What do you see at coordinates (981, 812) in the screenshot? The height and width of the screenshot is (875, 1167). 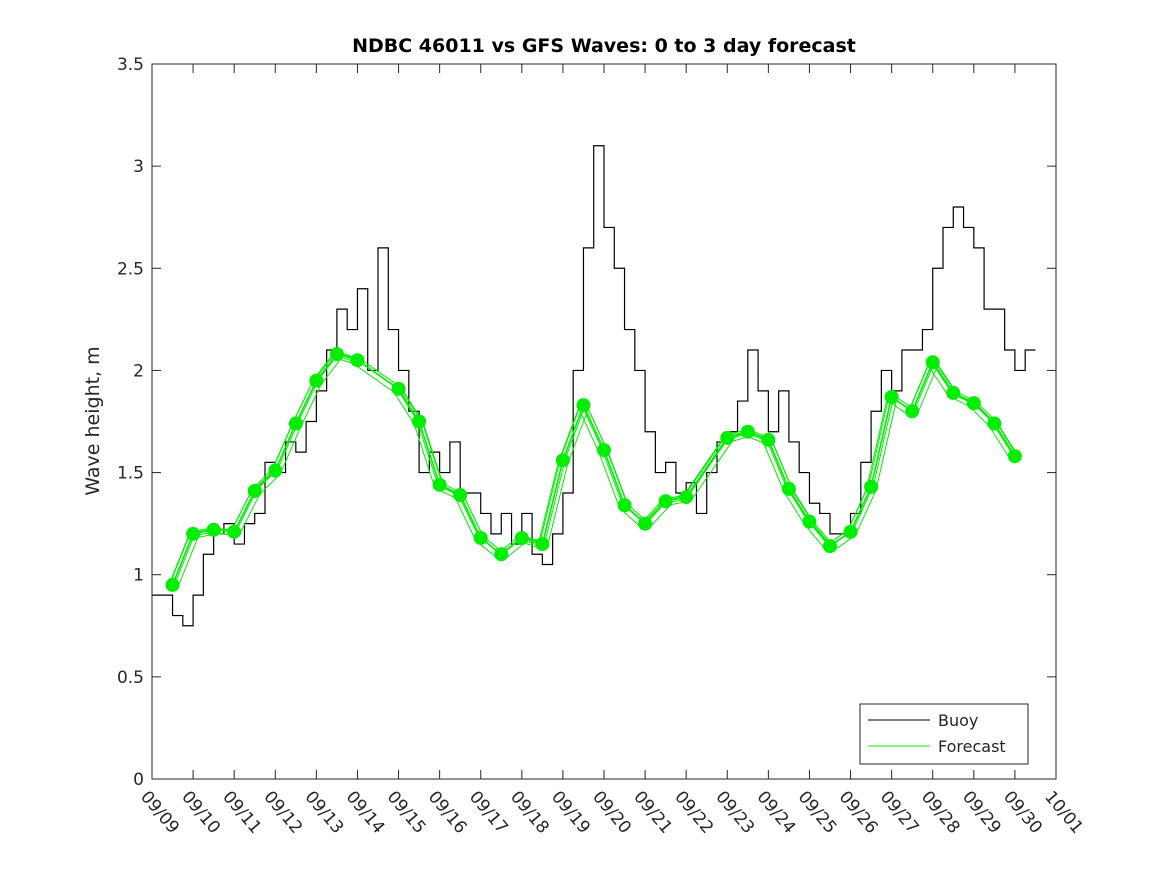 I see `x-tick-label: 09/29` at bounding box center [981, 812].